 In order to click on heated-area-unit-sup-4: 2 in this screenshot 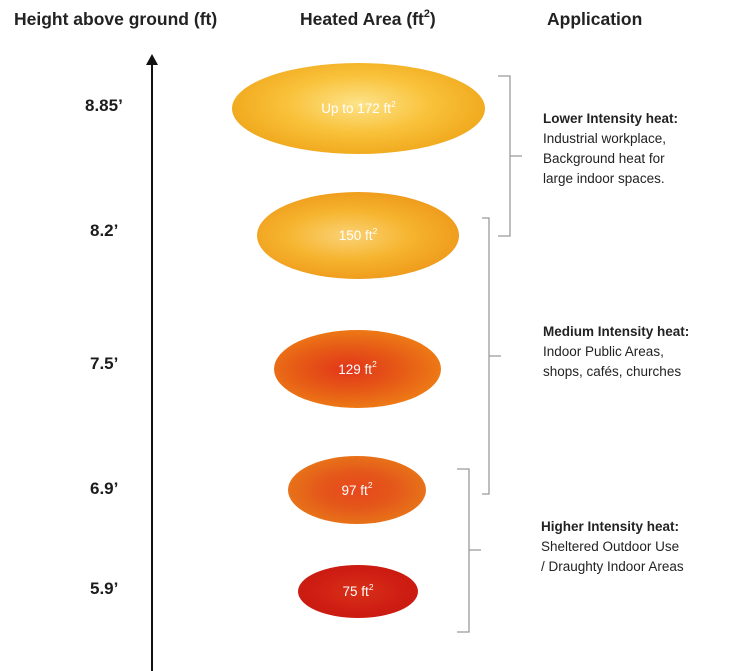, I will do `click(370, 485)`.